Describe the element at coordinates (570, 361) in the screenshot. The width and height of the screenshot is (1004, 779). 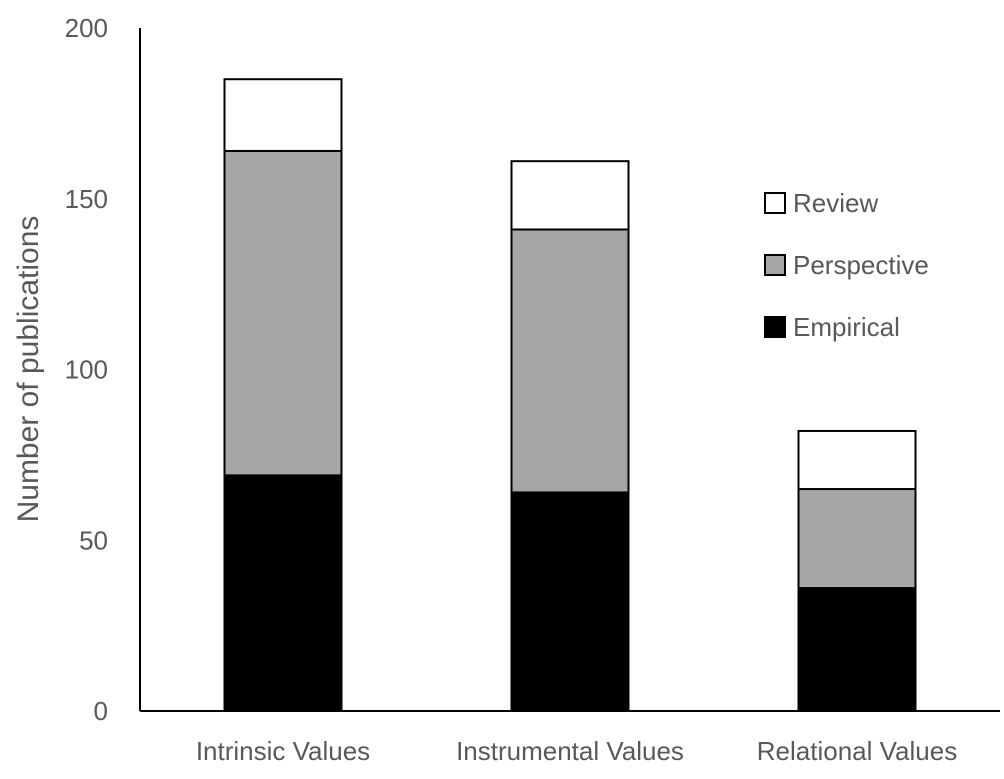
I see `bar-instrumental-values-perspective` at that location.